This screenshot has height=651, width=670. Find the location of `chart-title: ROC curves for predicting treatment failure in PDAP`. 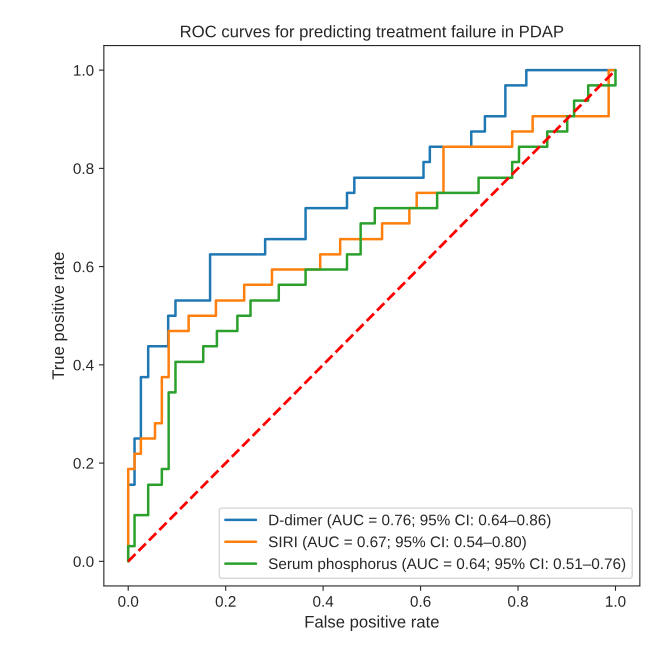

chart-title: ROC curves for predicting treatment failure in PDAP is located at coordinates (372, 33).